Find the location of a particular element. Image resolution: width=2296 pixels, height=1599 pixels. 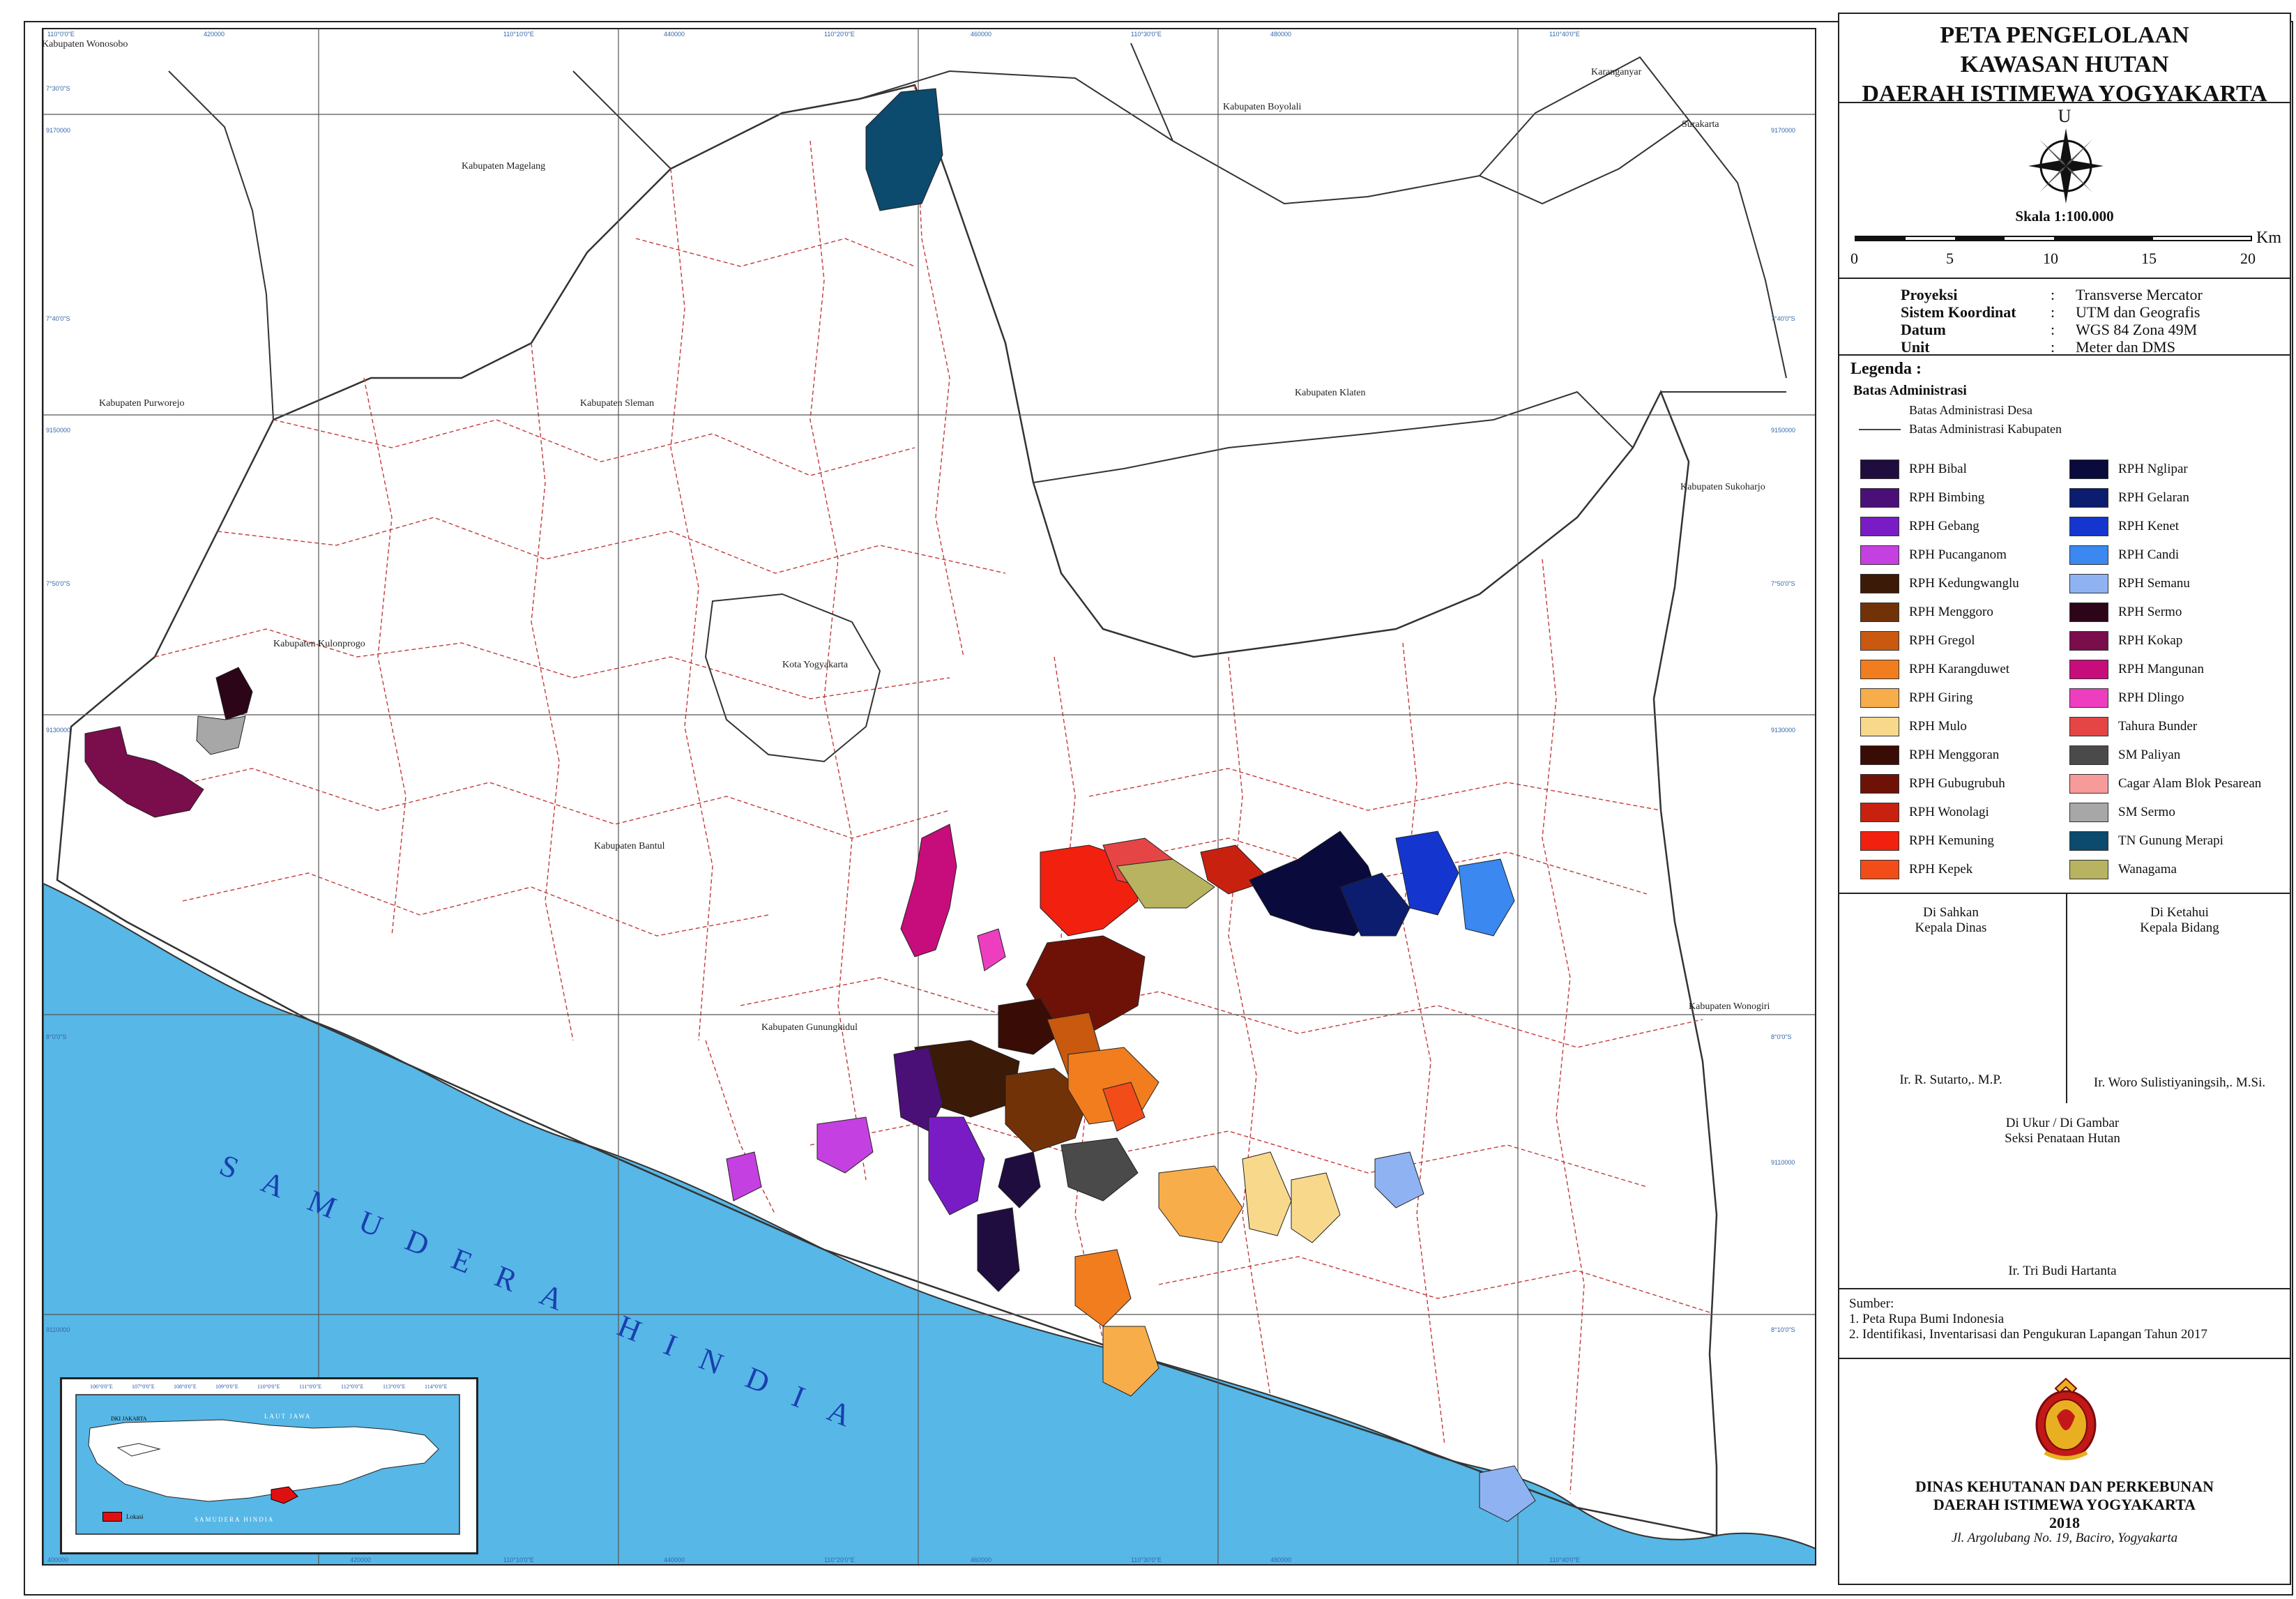

label-wonogiri: Kabupaten Wonogiri is located at coordinates (1729, 1006).